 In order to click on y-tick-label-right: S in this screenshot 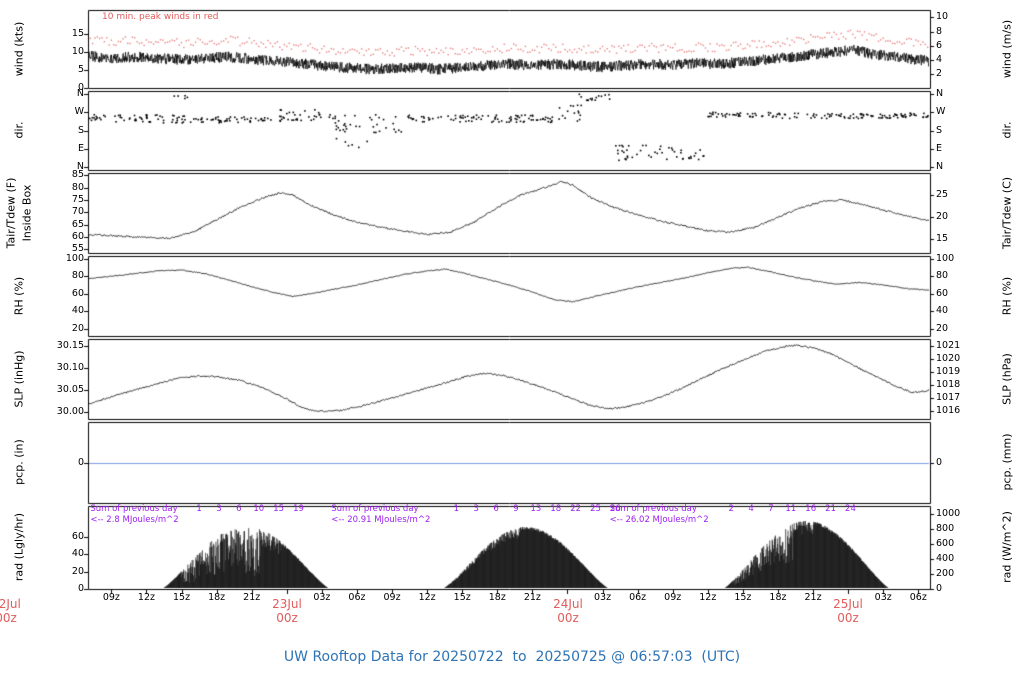, I will do `click(939, 130)`.